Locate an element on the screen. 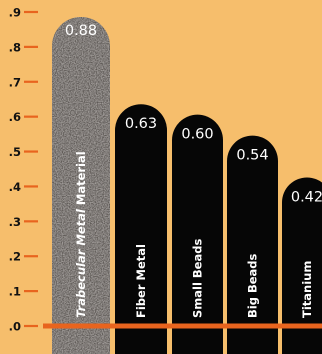 This screenshot has width=322, height=354. y-tick-label: .0 is located at coordinates (15, 327).